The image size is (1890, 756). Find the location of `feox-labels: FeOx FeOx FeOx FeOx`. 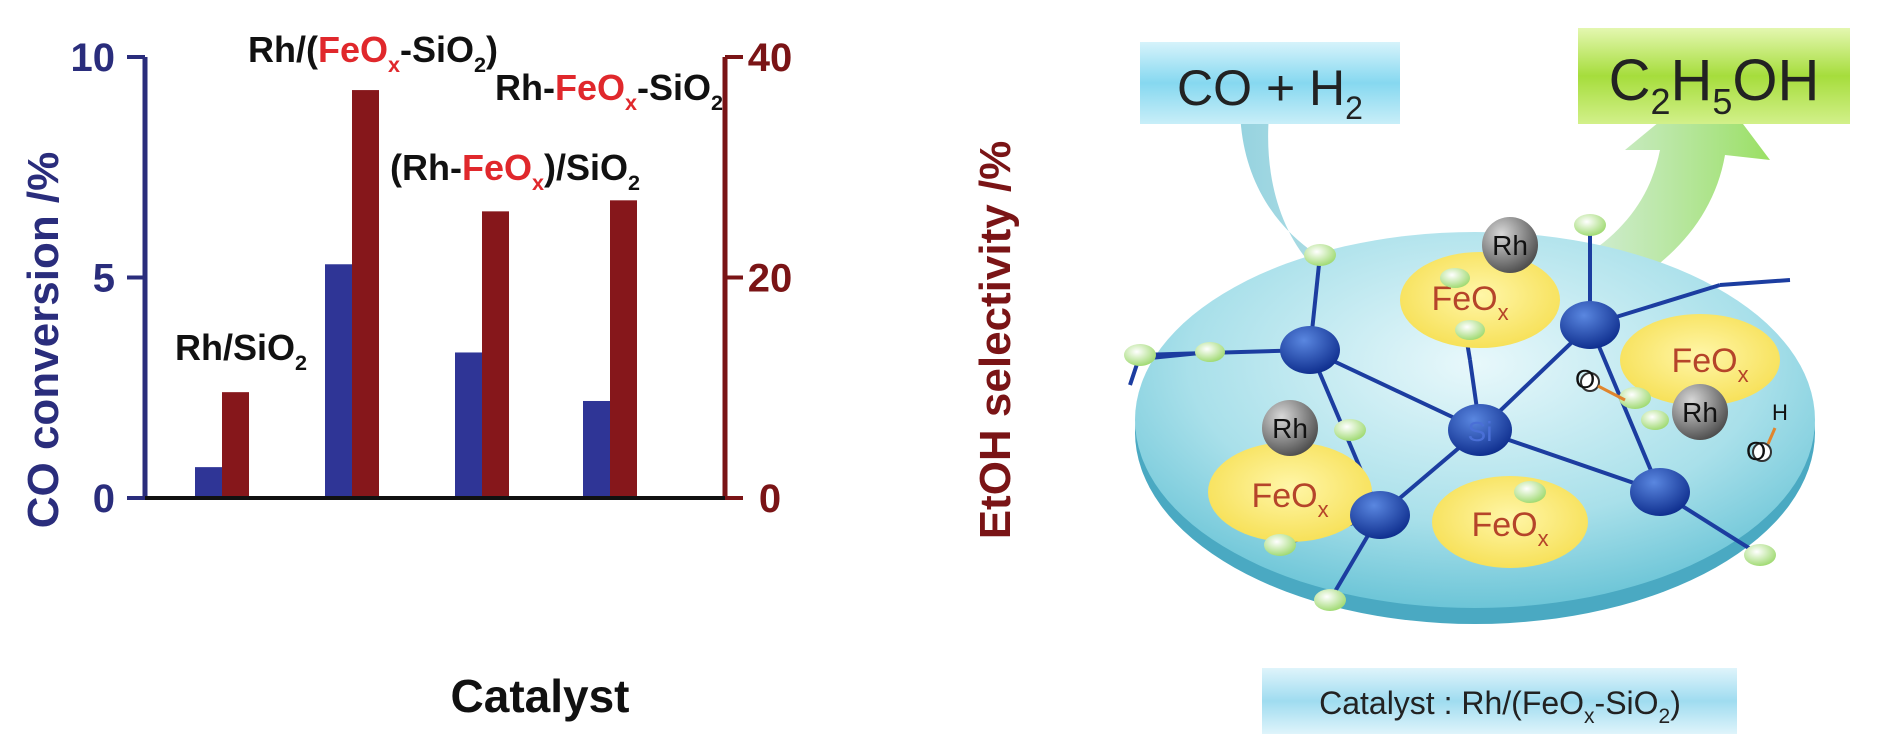

feox-labels: FeOx FeOx FeOx FeOx is located at coordinates (1499, 415).